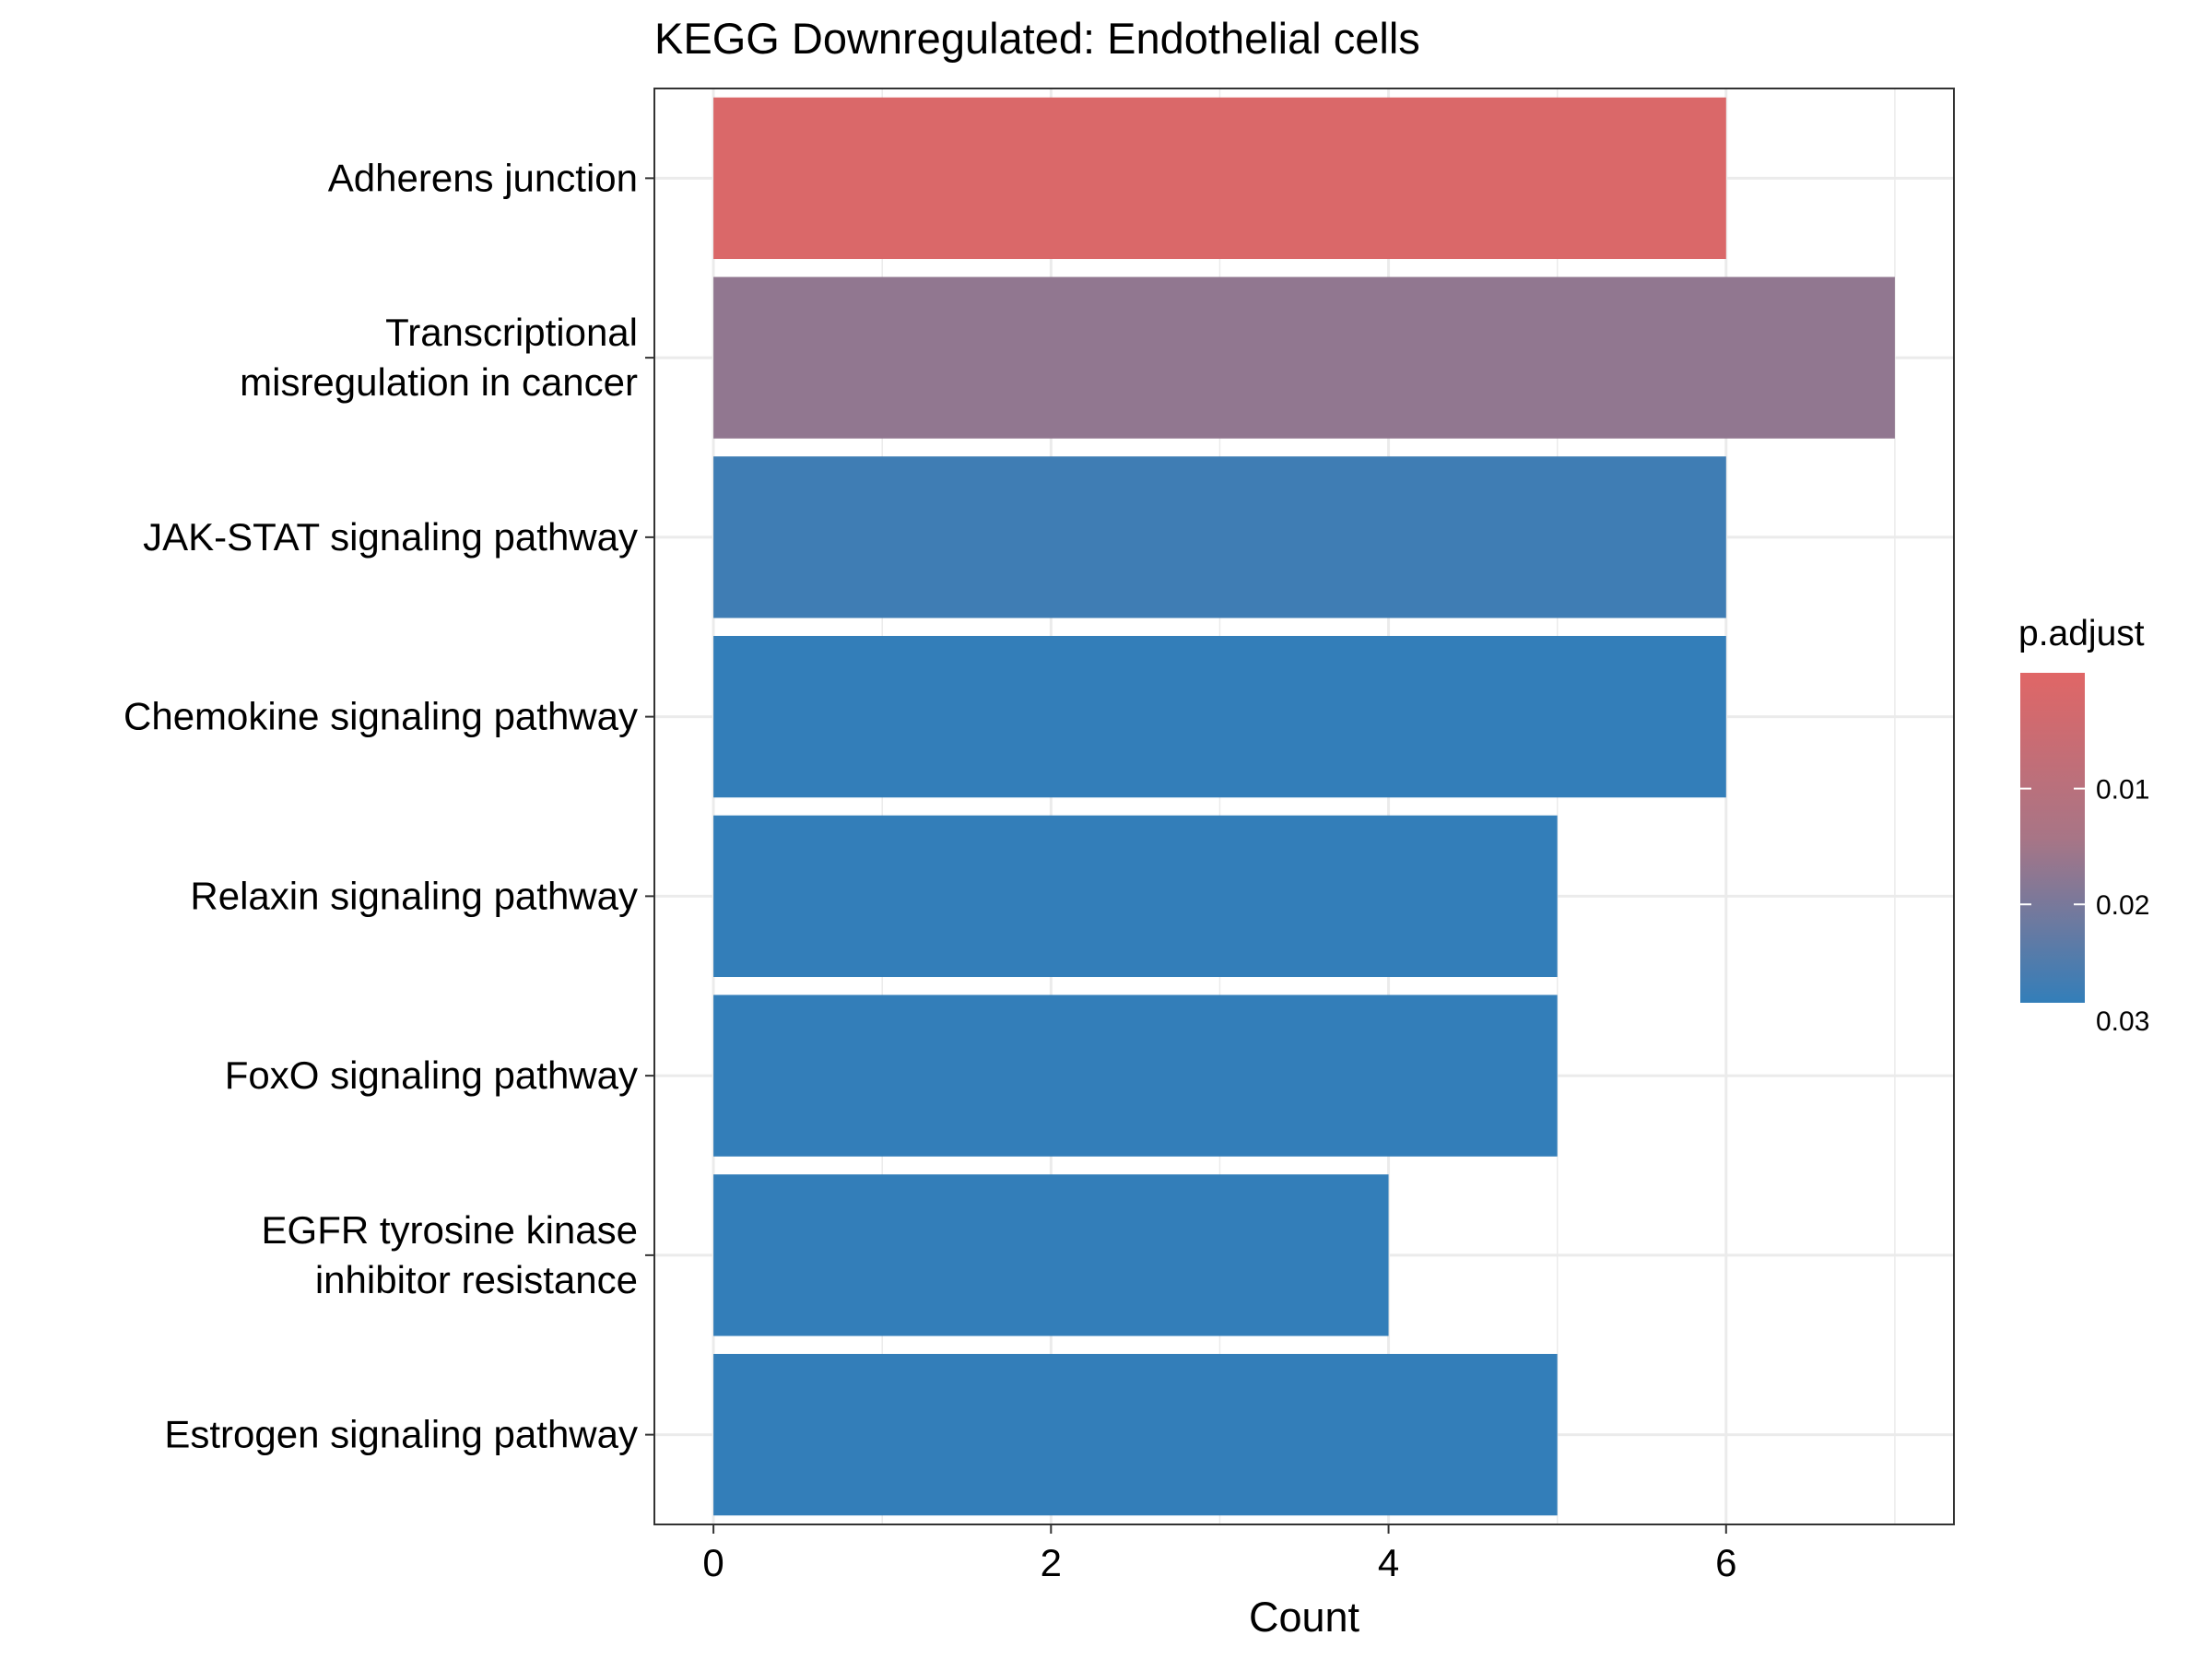 The width and height of the screenshot is (2212, 1659). I want to click on x-tick-label: 4, so click(1388, 1562).